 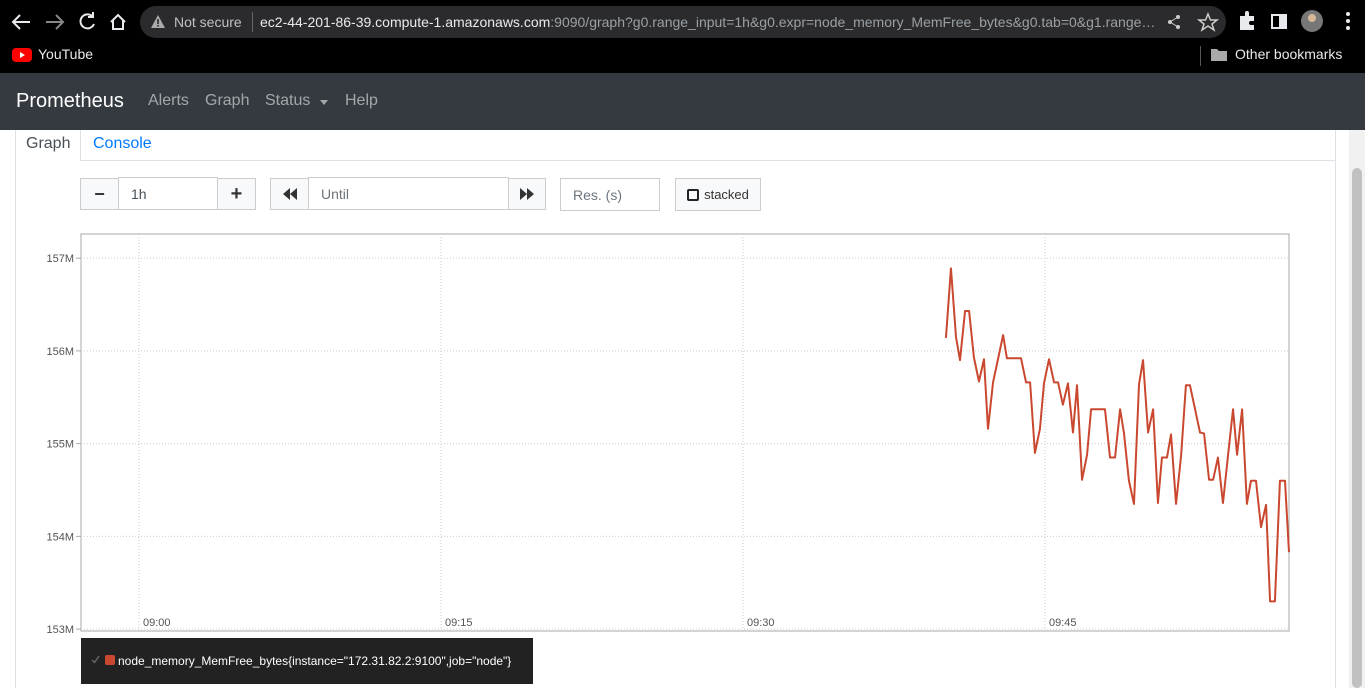 What do you see at coordinates (20, 22) in the screenshot?
I see `back-icon` at bounding box center [20, 22].